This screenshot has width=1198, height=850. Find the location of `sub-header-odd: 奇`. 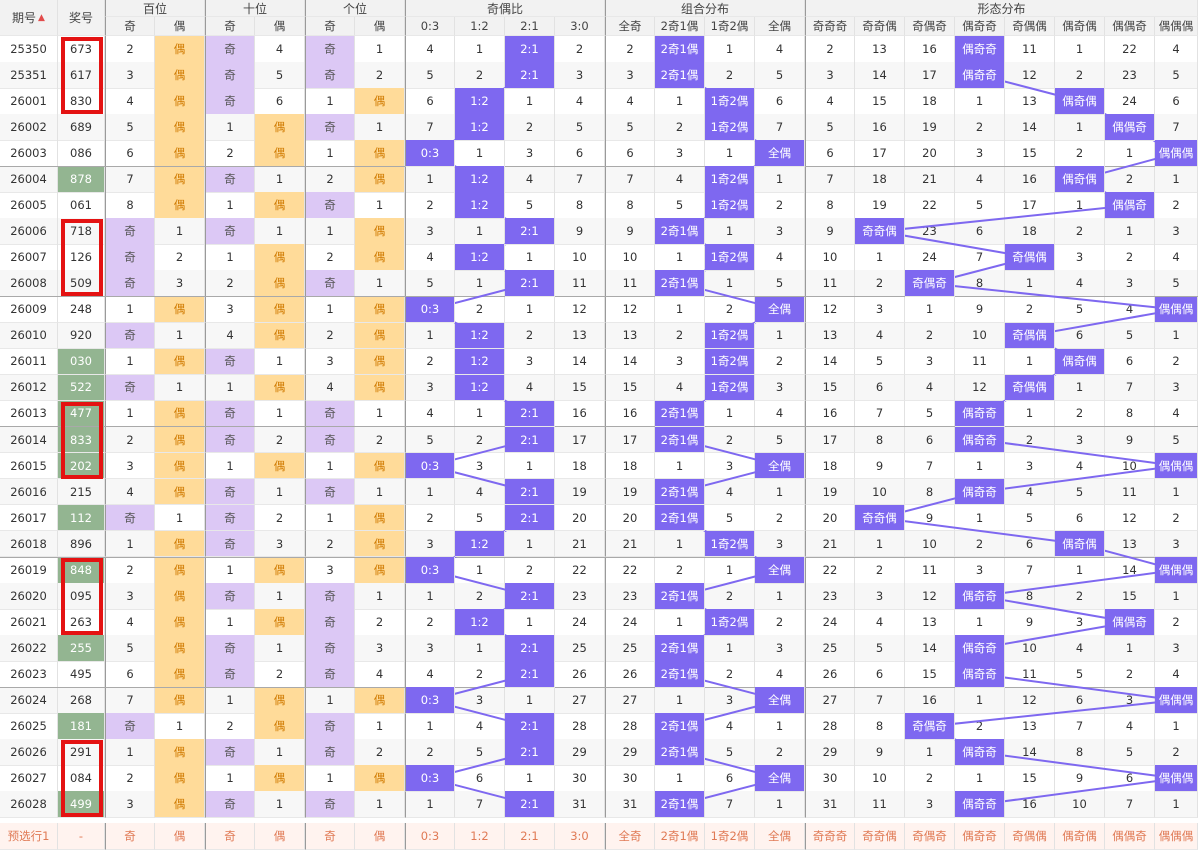

sub-header-odd: 奇 is located at coordinates (230, 26).